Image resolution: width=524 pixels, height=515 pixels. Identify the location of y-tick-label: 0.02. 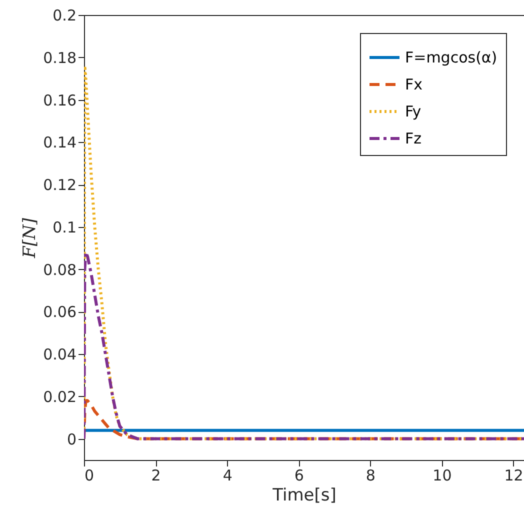
(59, 397).